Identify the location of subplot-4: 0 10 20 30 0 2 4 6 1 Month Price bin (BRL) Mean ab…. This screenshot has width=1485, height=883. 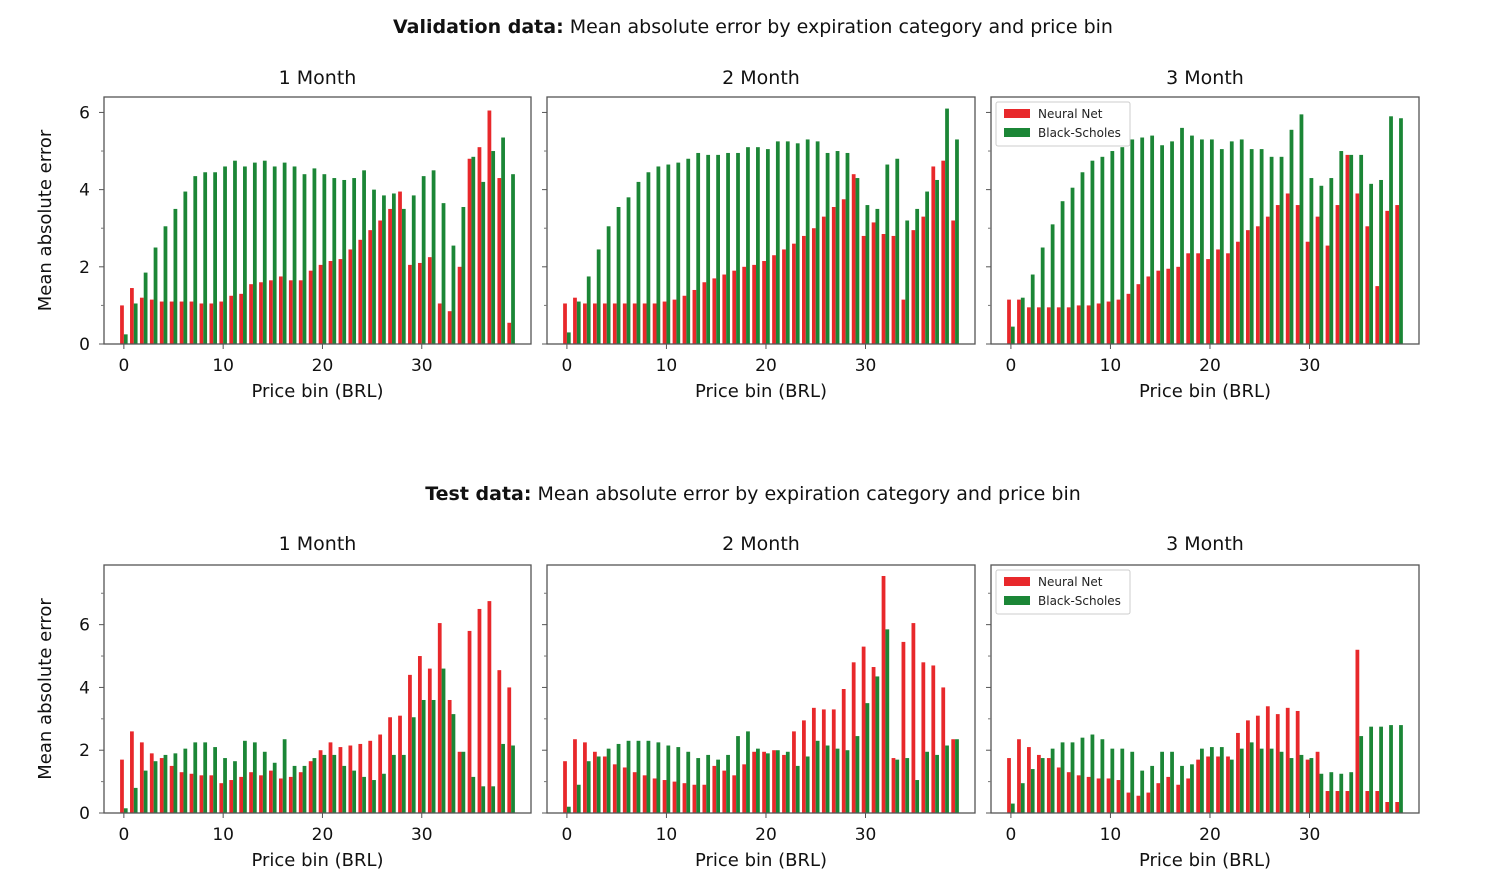
(283, 702).